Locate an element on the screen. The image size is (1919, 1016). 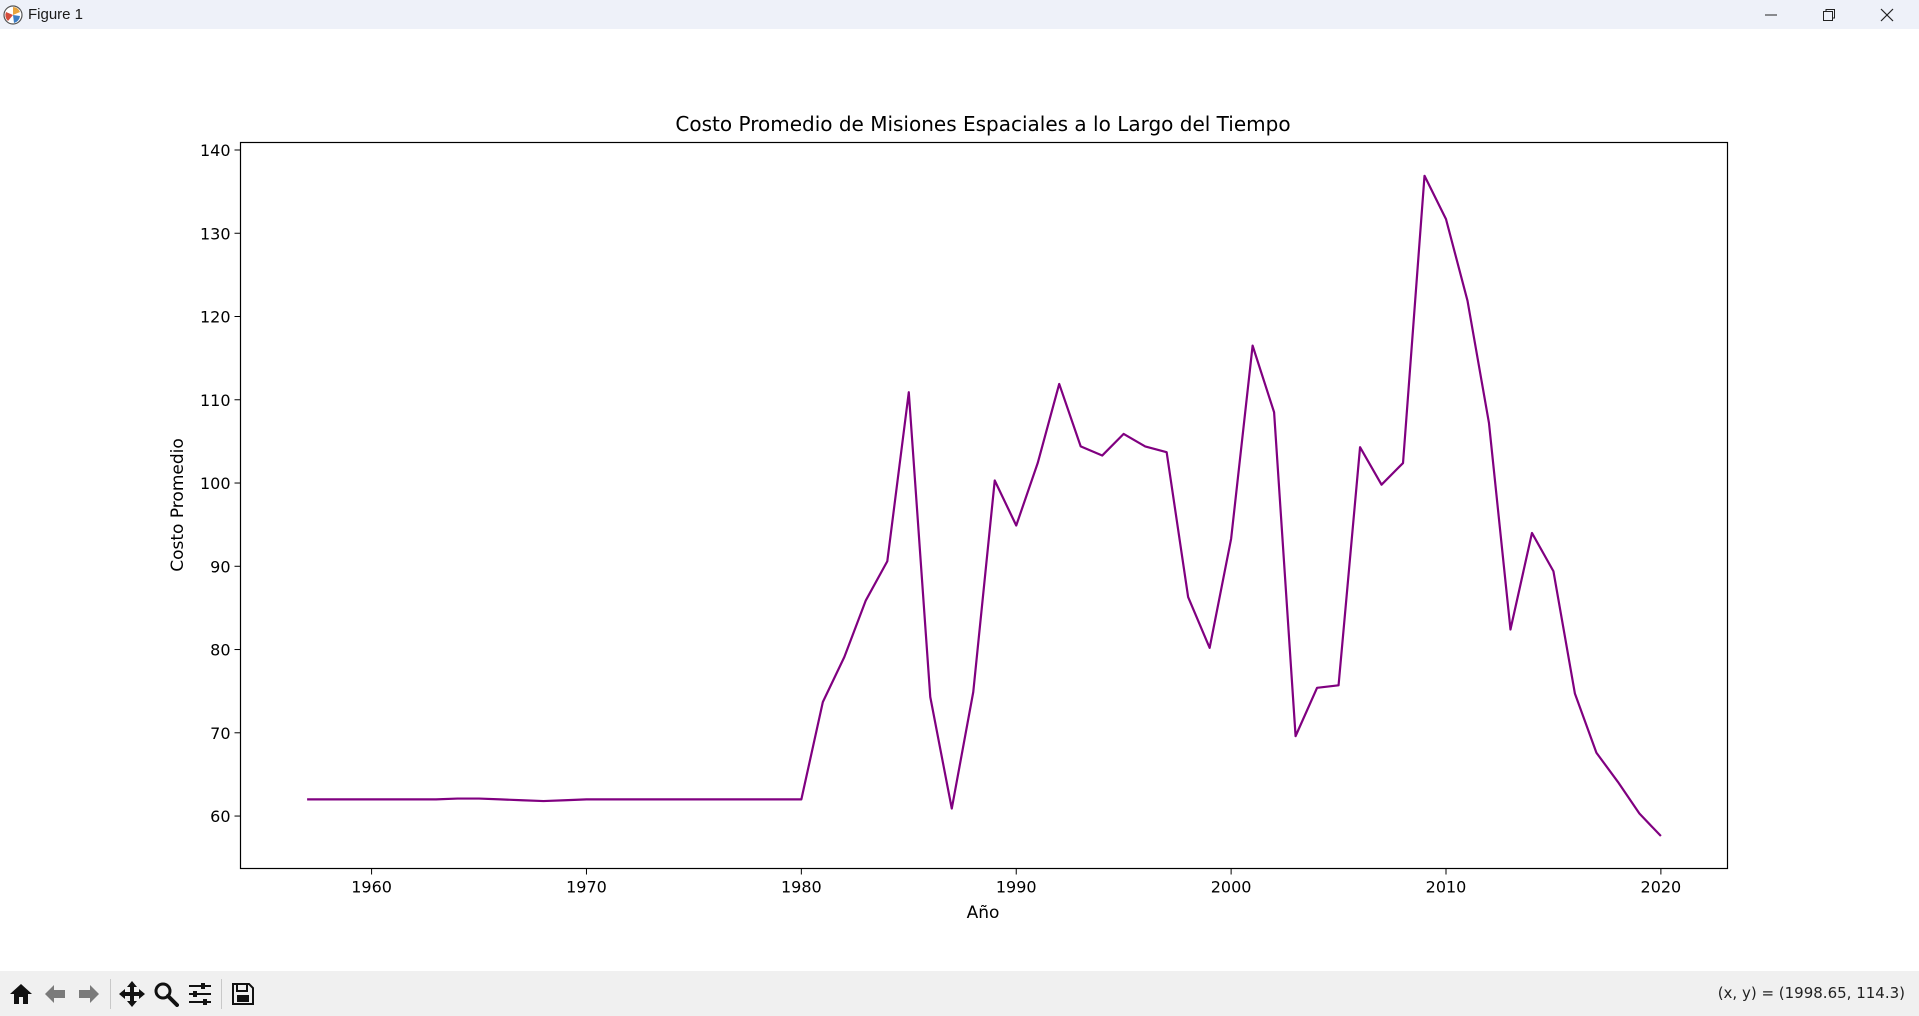
home-icon is located at coordinates (21, 993).